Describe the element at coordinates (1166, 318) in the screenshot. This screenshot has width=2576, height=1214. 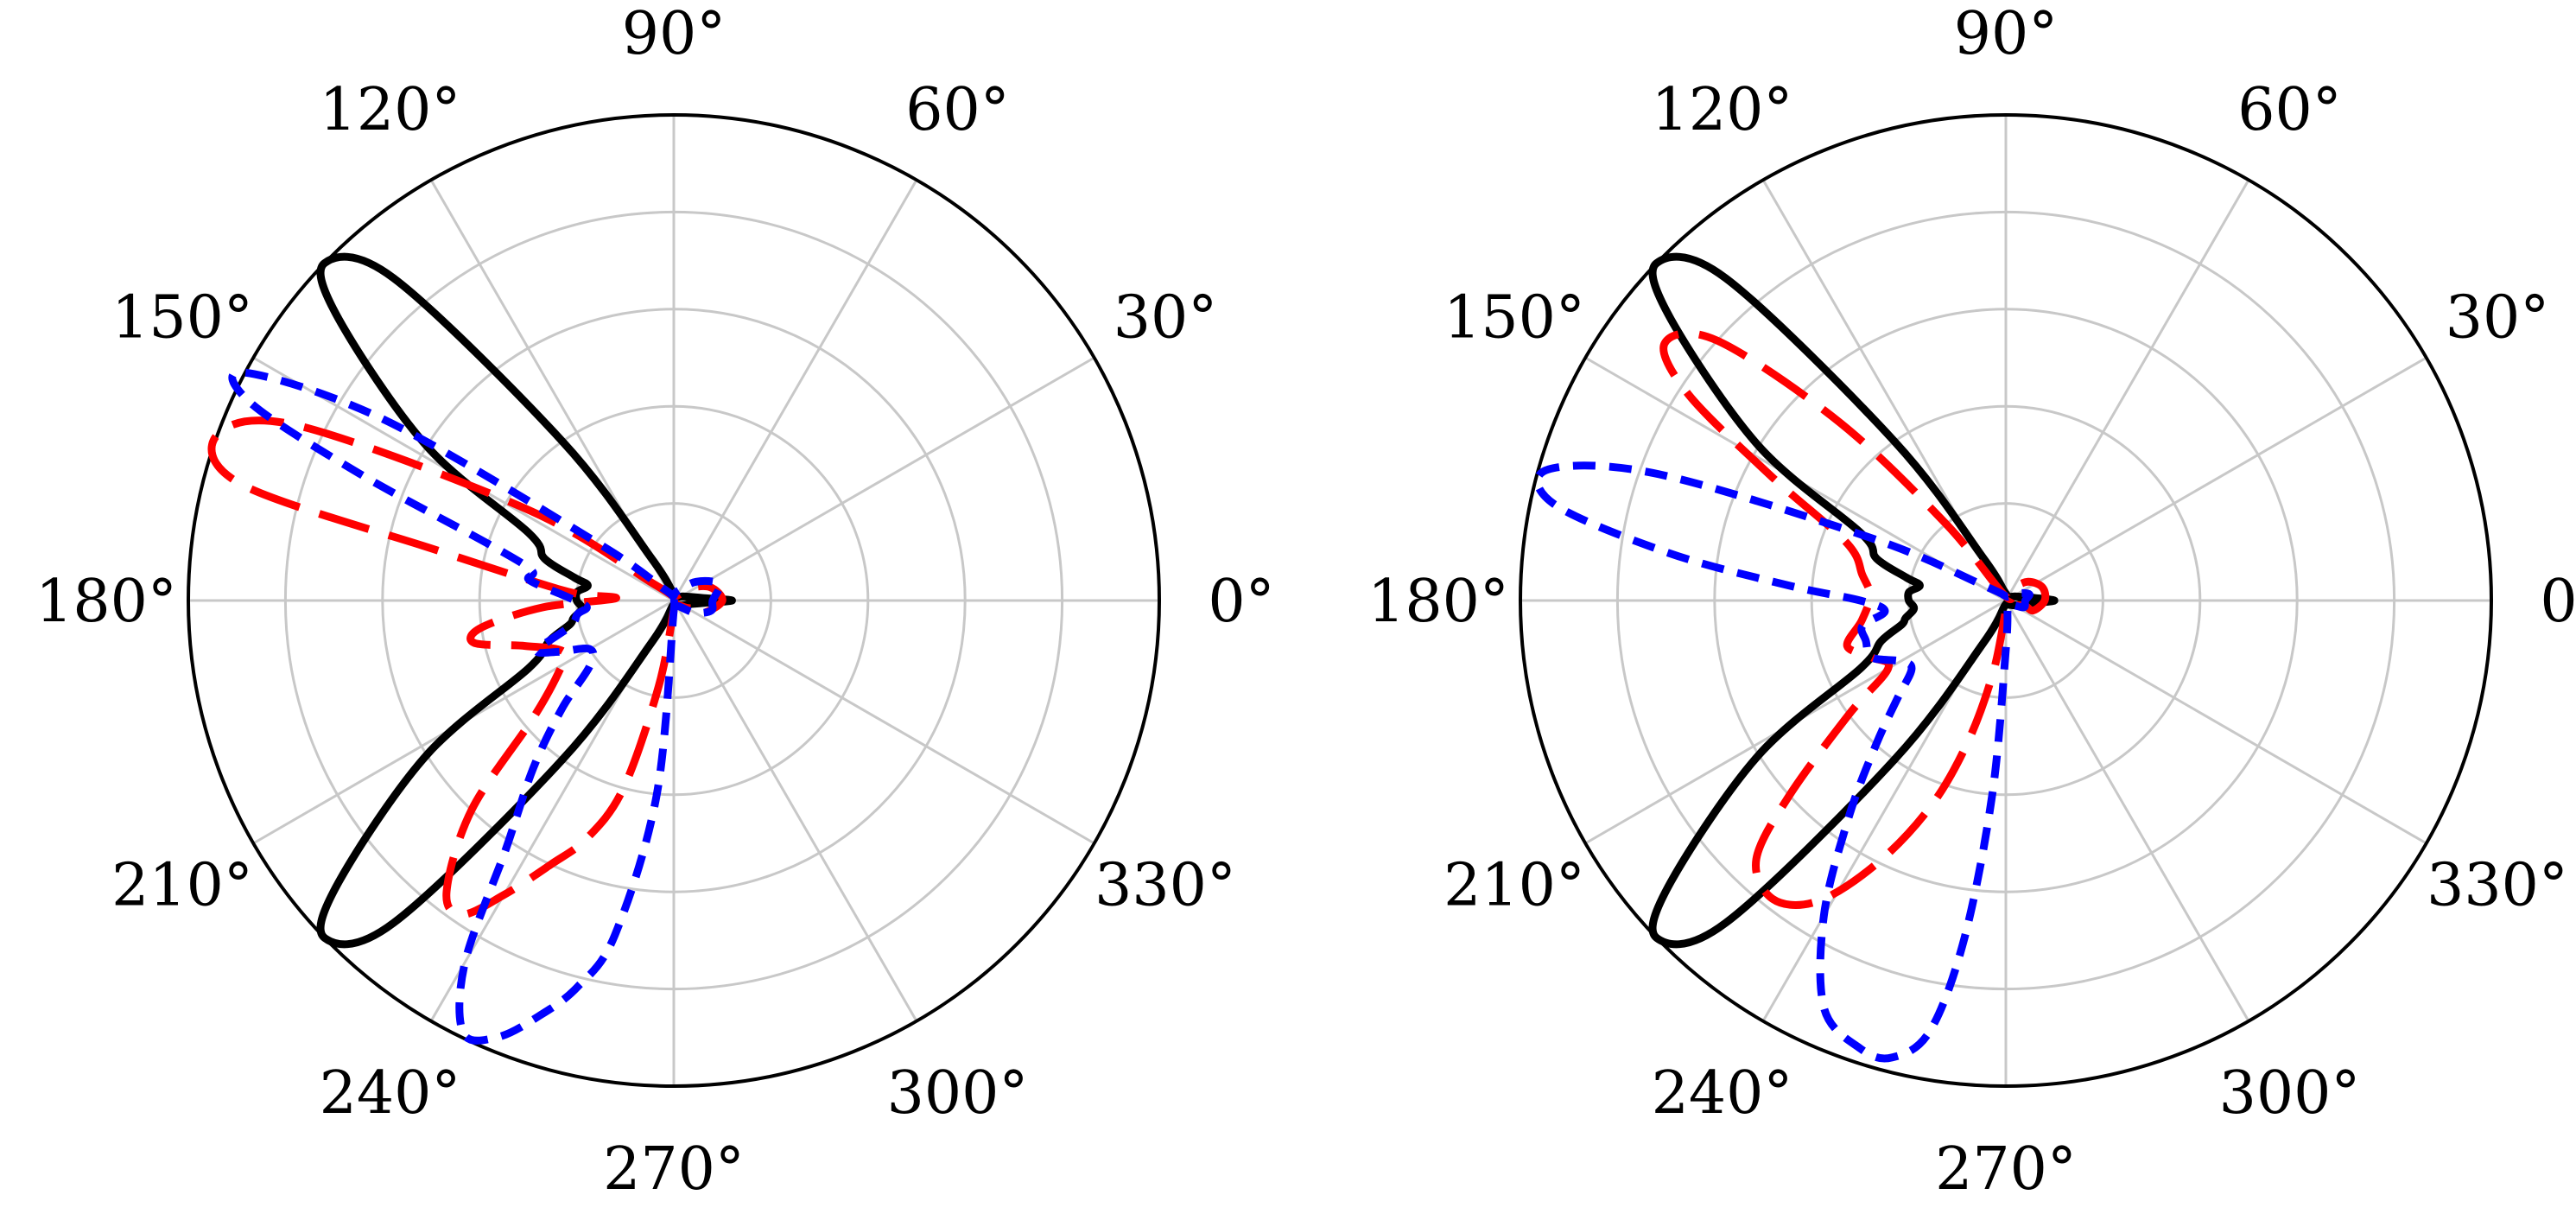
I see `angle-tick-label-left-30: 30°` at that location.